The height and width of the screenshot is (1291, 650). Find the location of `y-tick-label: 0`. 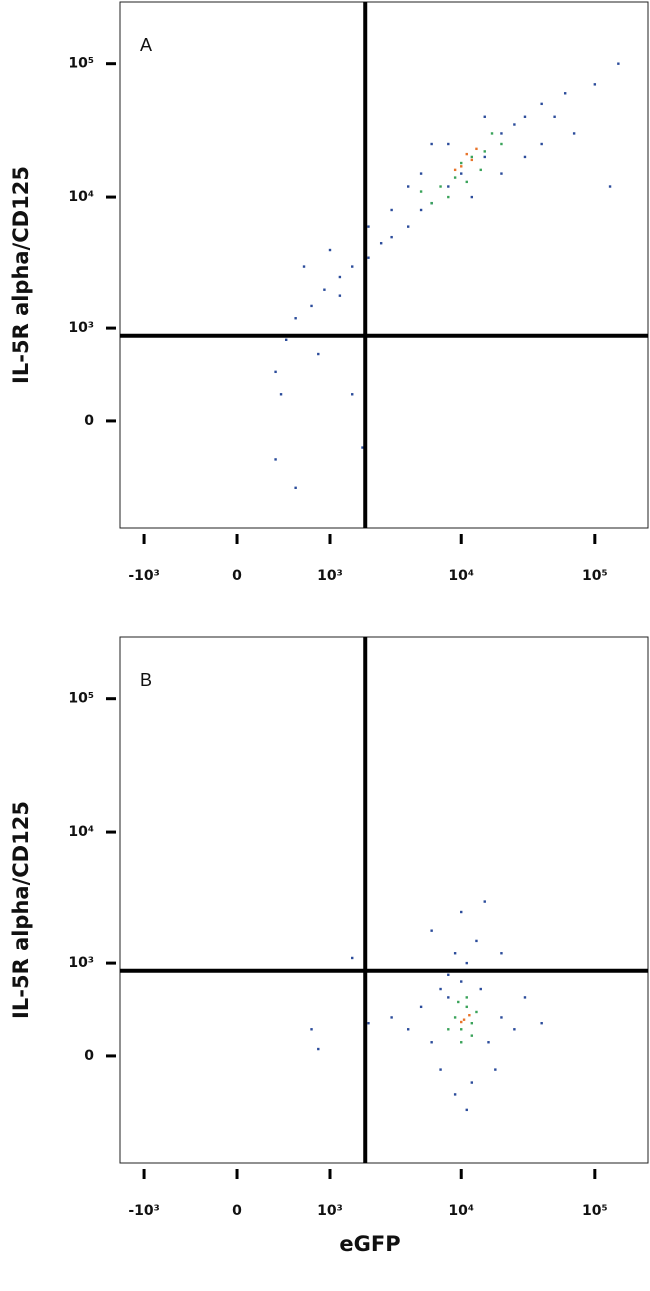

y-tick-label: 0 is located at coordinates (89, 421).